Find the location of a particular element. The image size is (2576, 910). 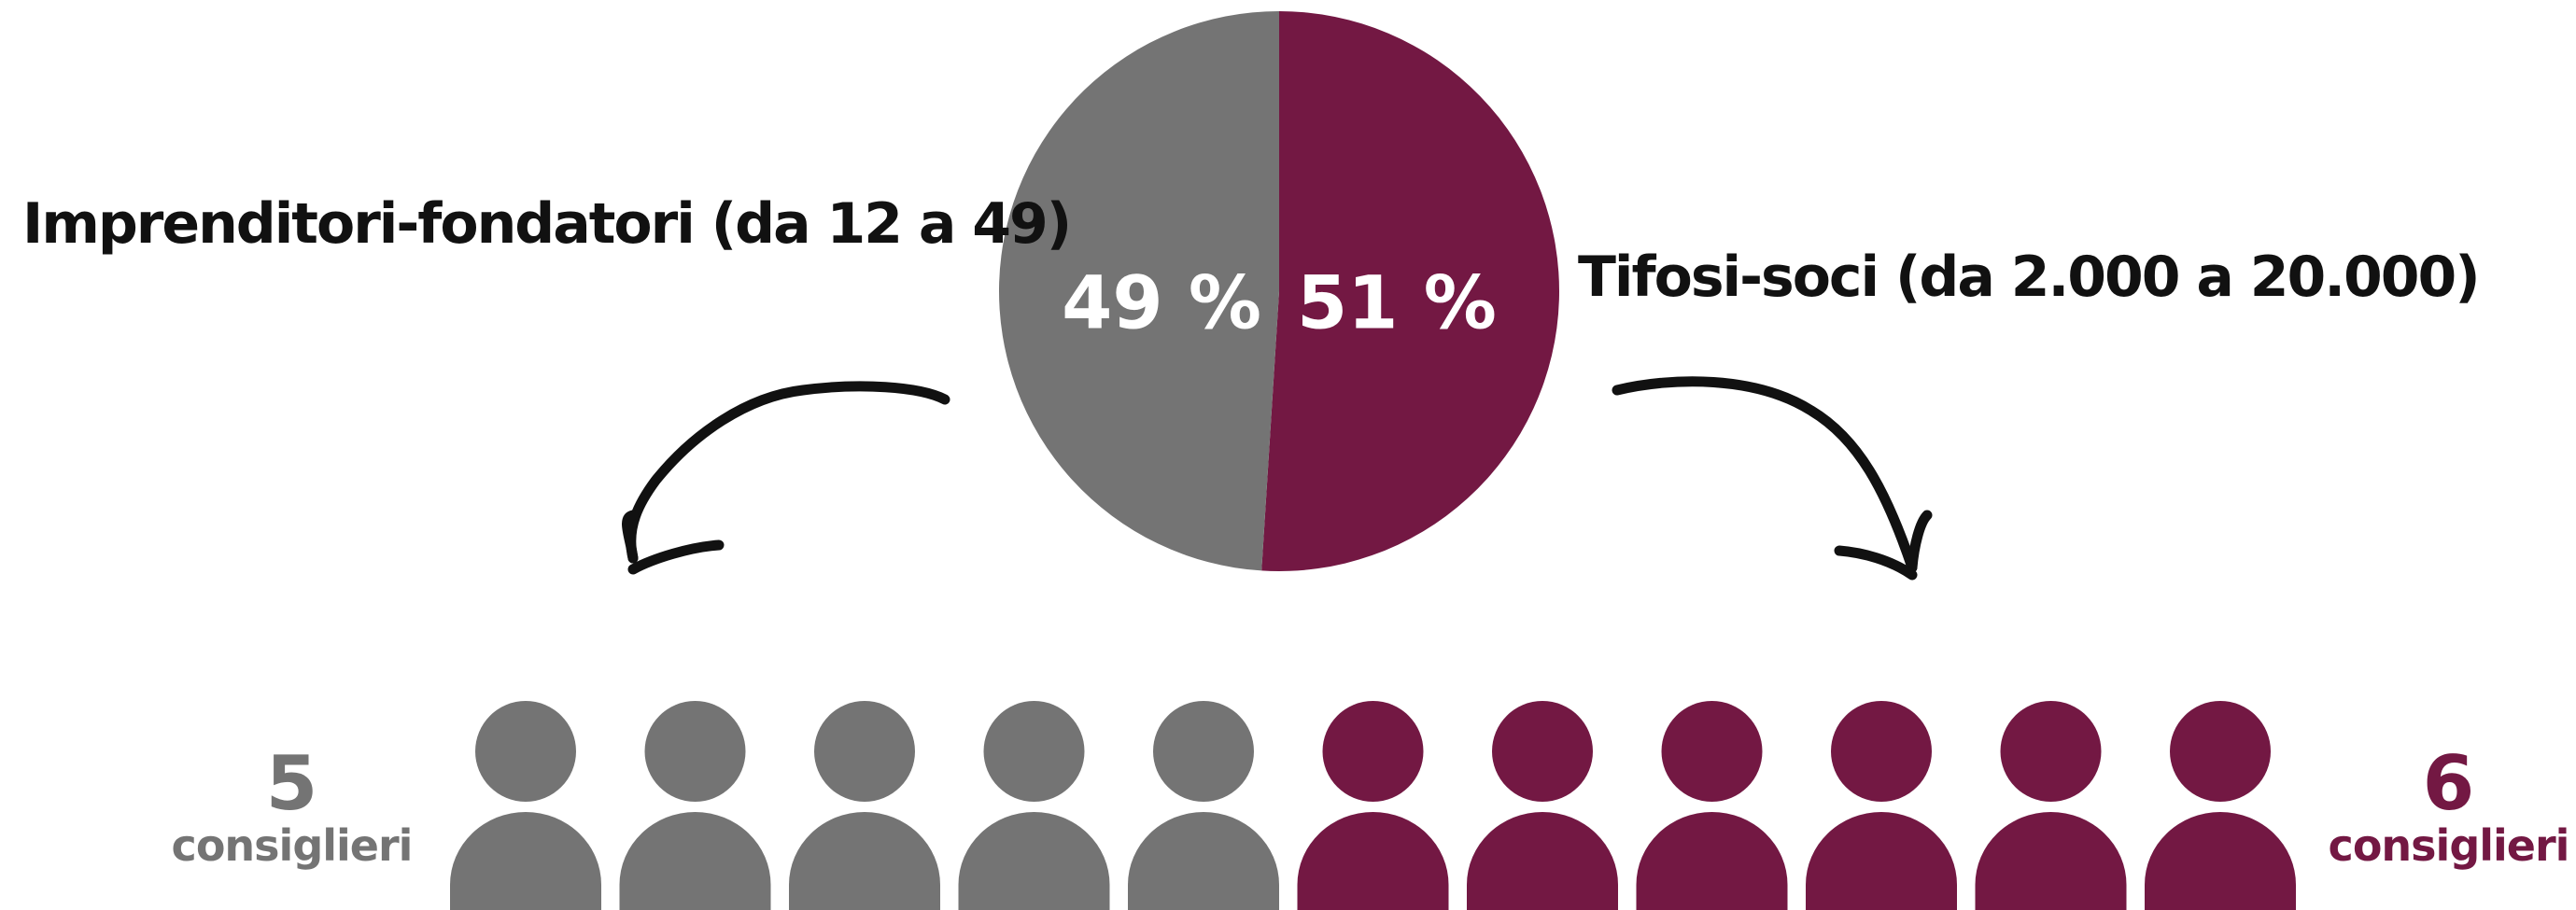

fans-board-number: 6 is located at coordinates (2449, 783).